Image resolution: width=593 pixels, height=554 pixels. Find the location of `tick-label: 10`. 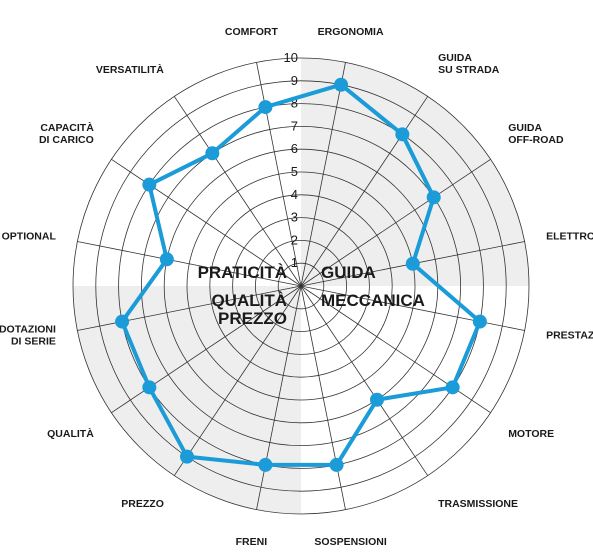

tick-label: 10 is located at coordinates (291, 57).